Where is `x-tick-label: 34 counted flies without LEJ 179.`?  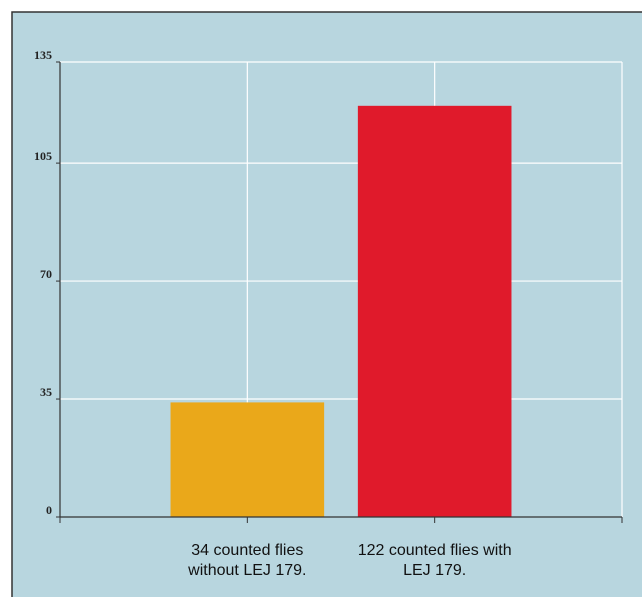 x-tick-label: 34 counted flies without LEJ 179. is located at coordinates (247, 560).